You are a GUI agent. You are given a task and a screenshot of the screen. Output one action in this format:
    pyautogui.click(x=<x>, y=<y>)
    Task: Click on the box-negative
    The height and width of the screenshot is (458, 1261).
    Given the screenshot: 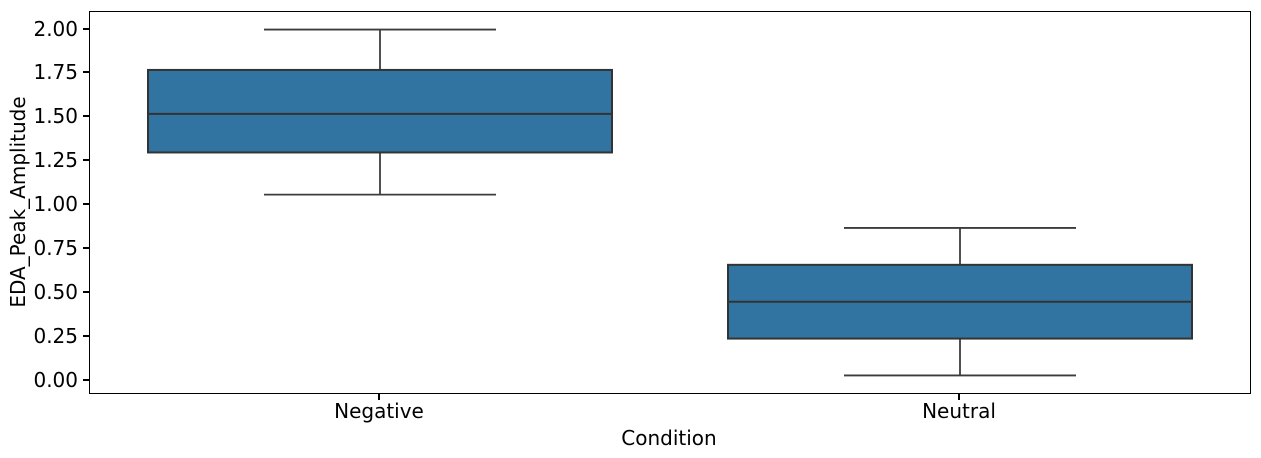 What is the action you would take?
    pyautogui.click(x=380, y=111)
    